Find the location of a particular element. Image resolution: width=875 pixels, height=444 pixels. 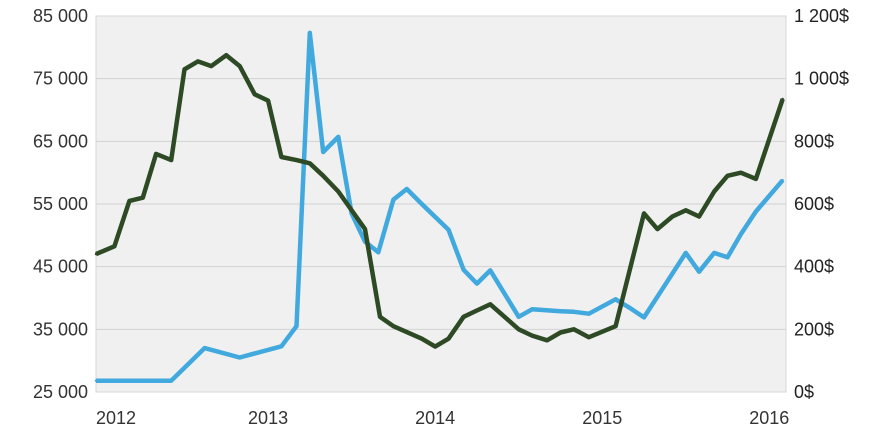

y-left-tick-label: 55 000 is located at coordinates (60, 204).